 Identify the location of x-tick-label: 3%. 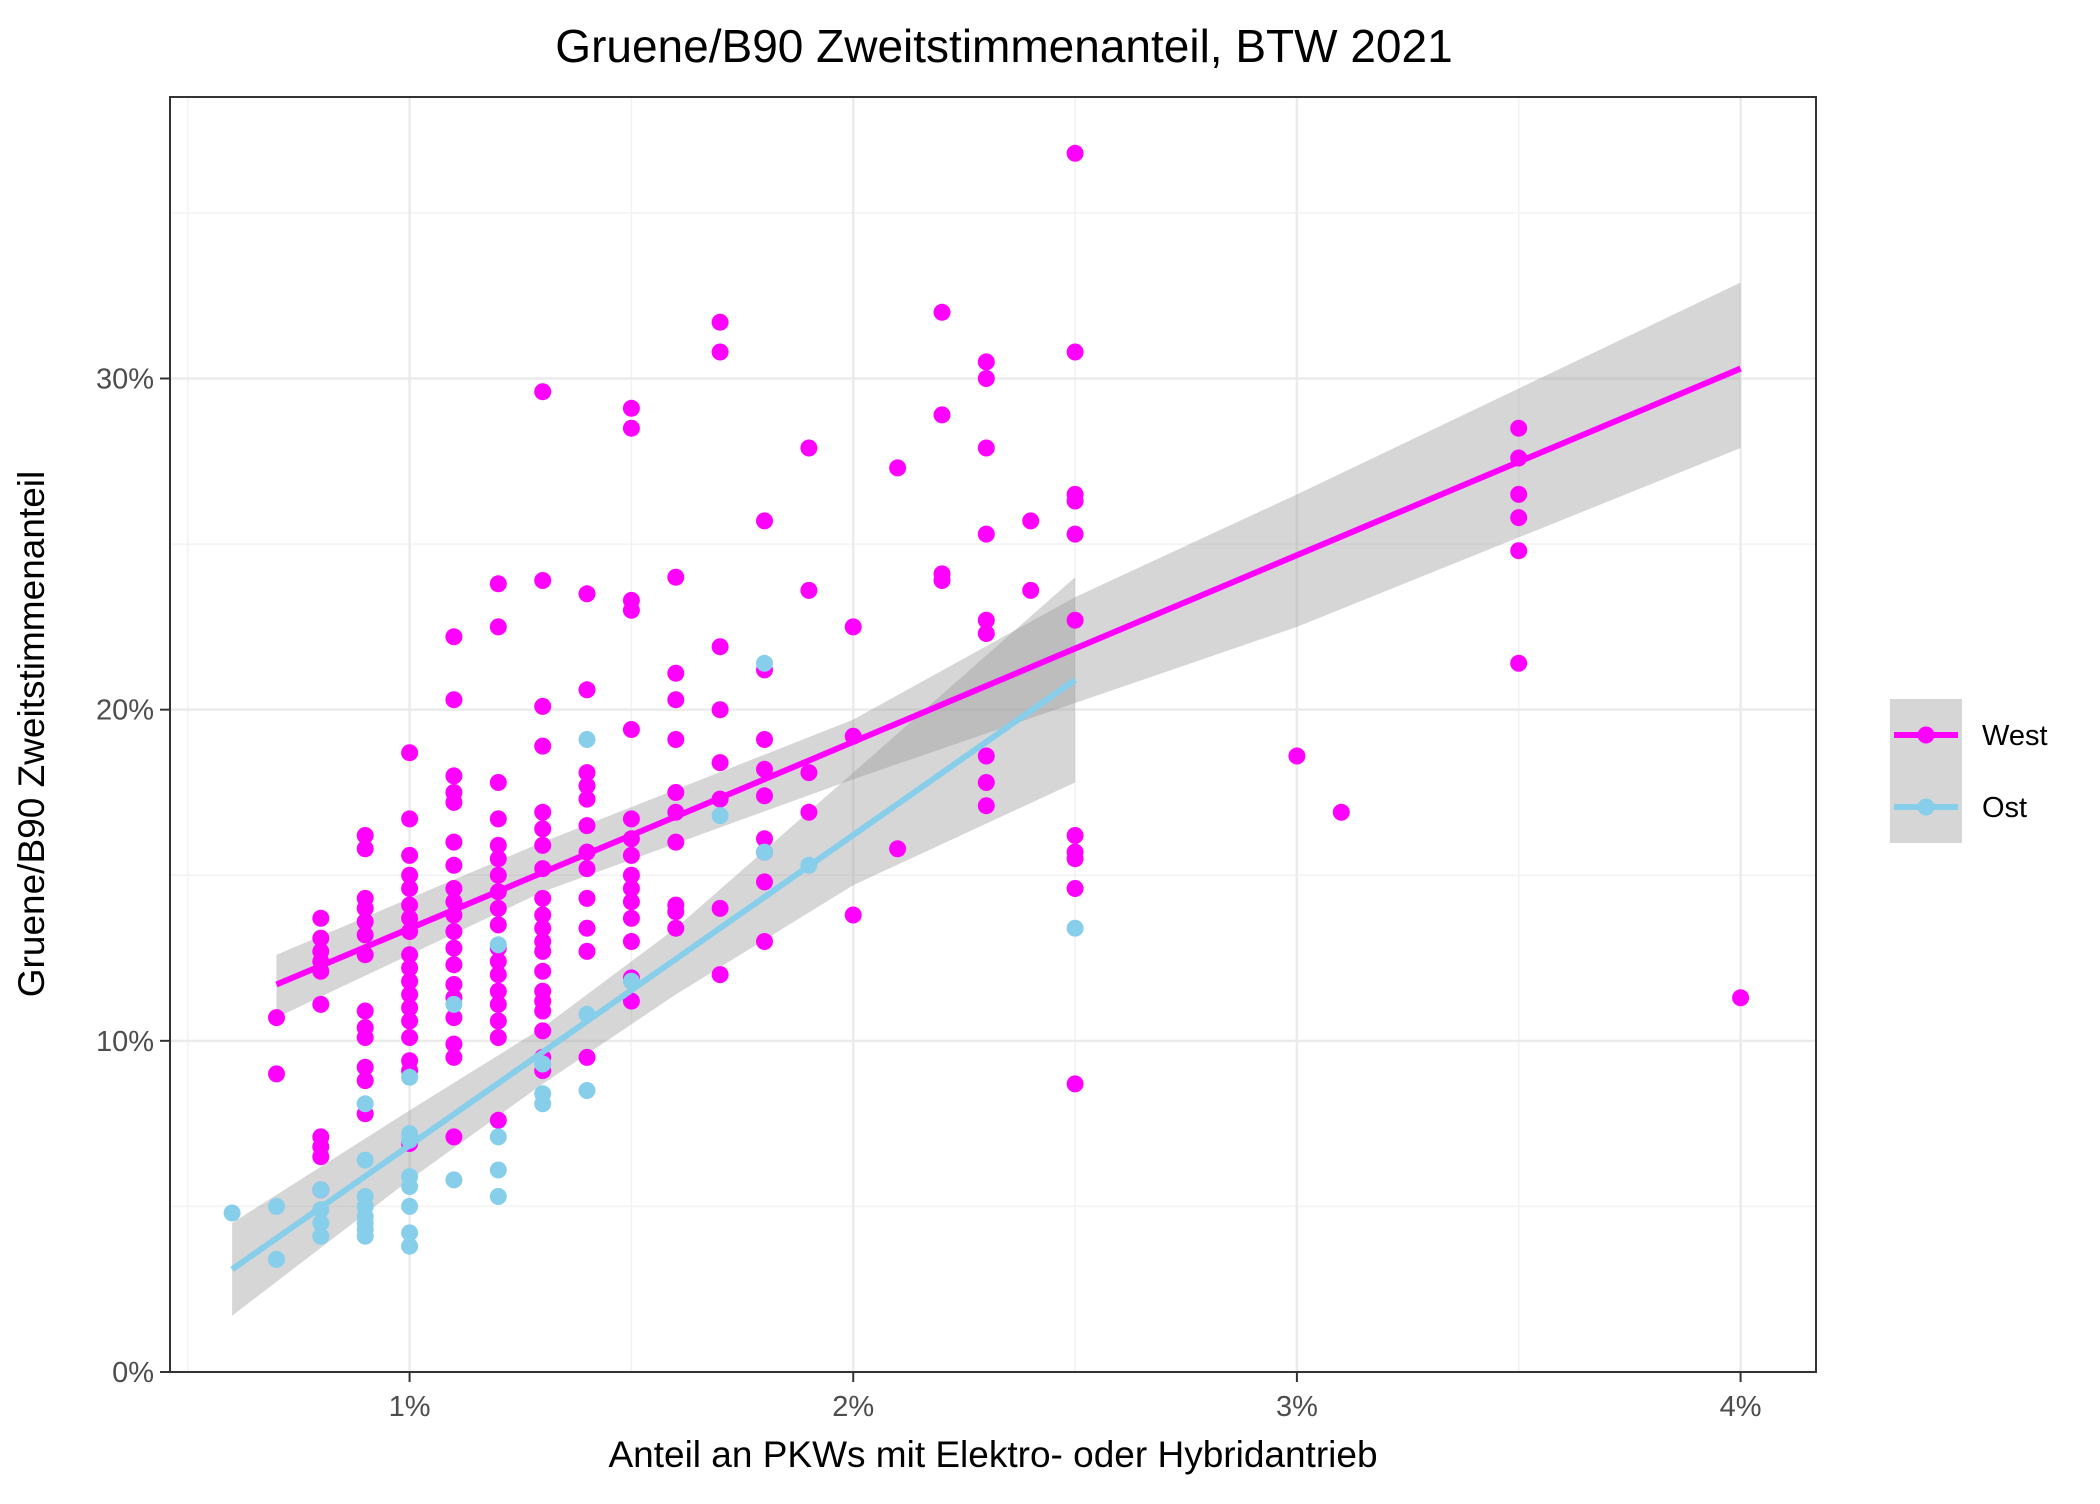
(1297, 1407).